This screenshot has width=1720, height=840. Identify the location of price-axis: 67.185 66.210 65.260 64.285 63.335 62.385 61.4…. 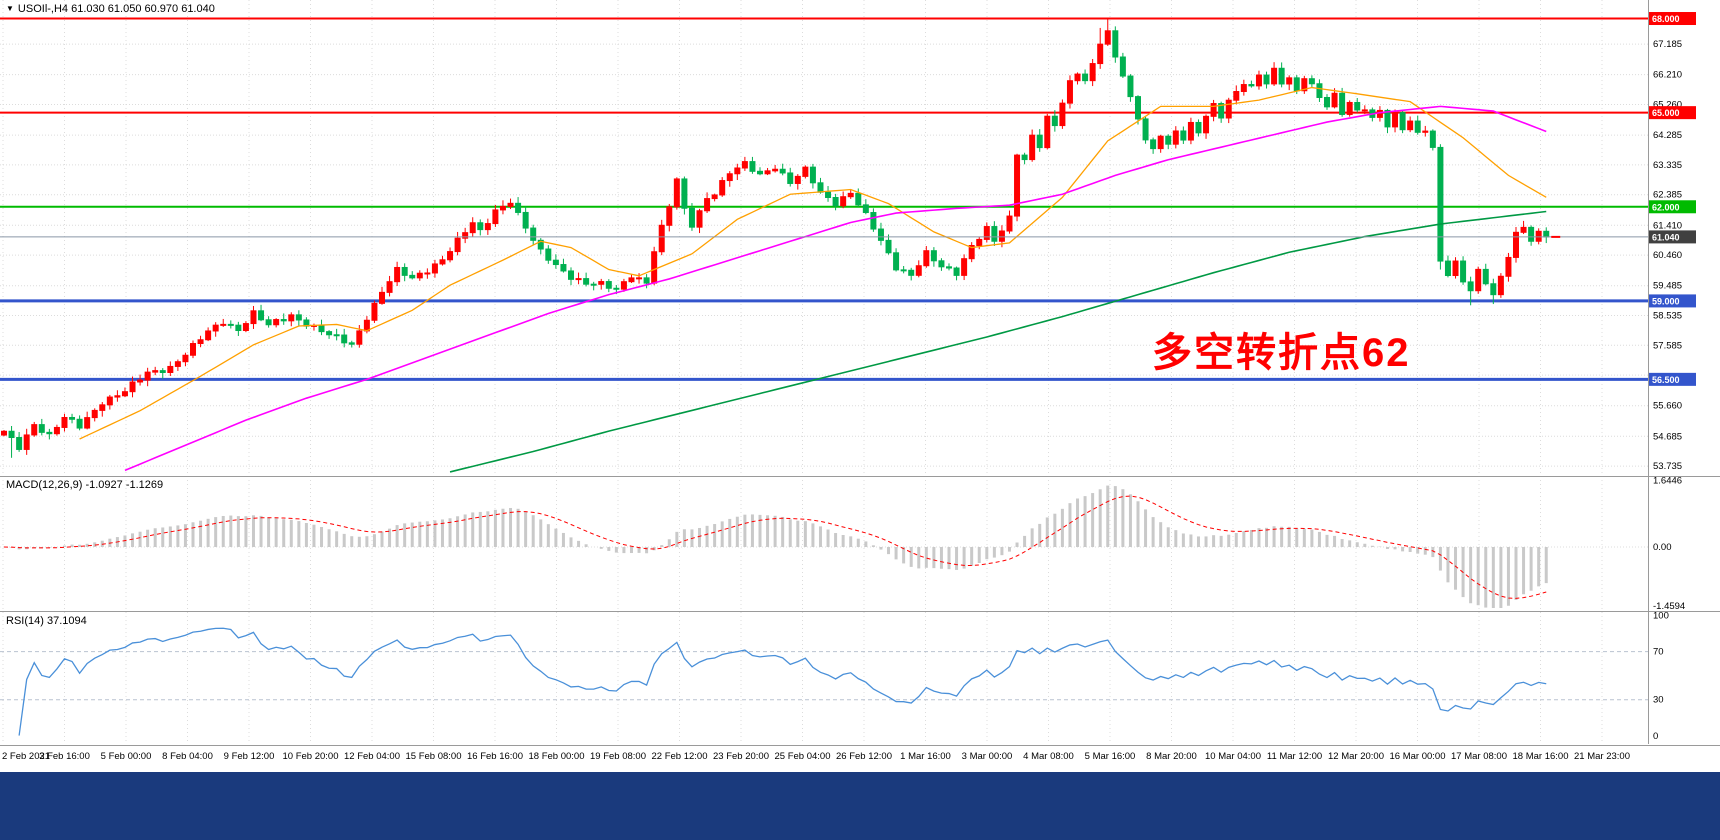
(1672, 377).